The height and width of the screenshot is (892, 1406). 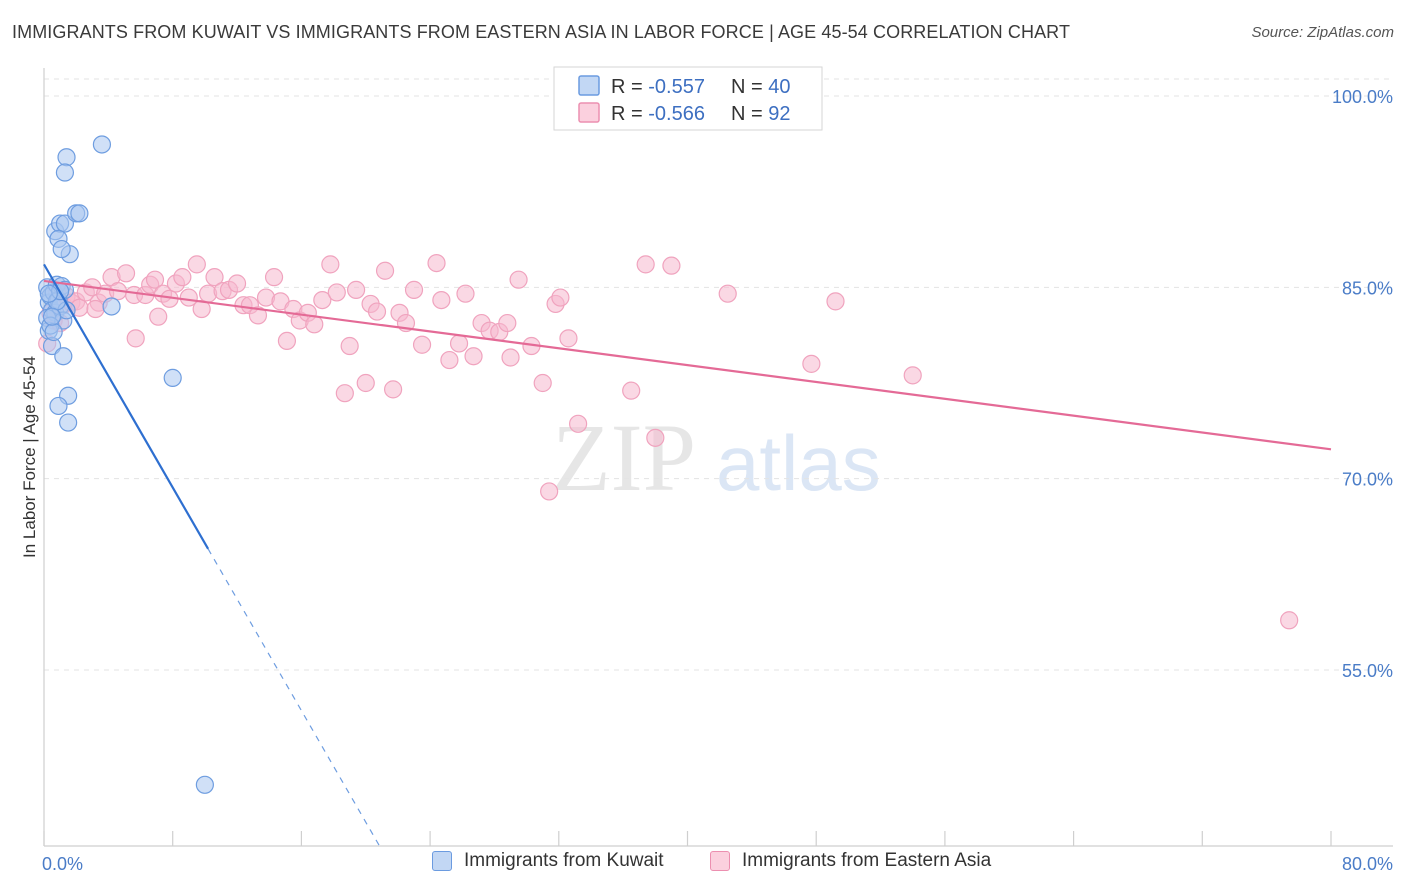 I want to click on legend-r-label-1: R =, so click(x=629, y=87).